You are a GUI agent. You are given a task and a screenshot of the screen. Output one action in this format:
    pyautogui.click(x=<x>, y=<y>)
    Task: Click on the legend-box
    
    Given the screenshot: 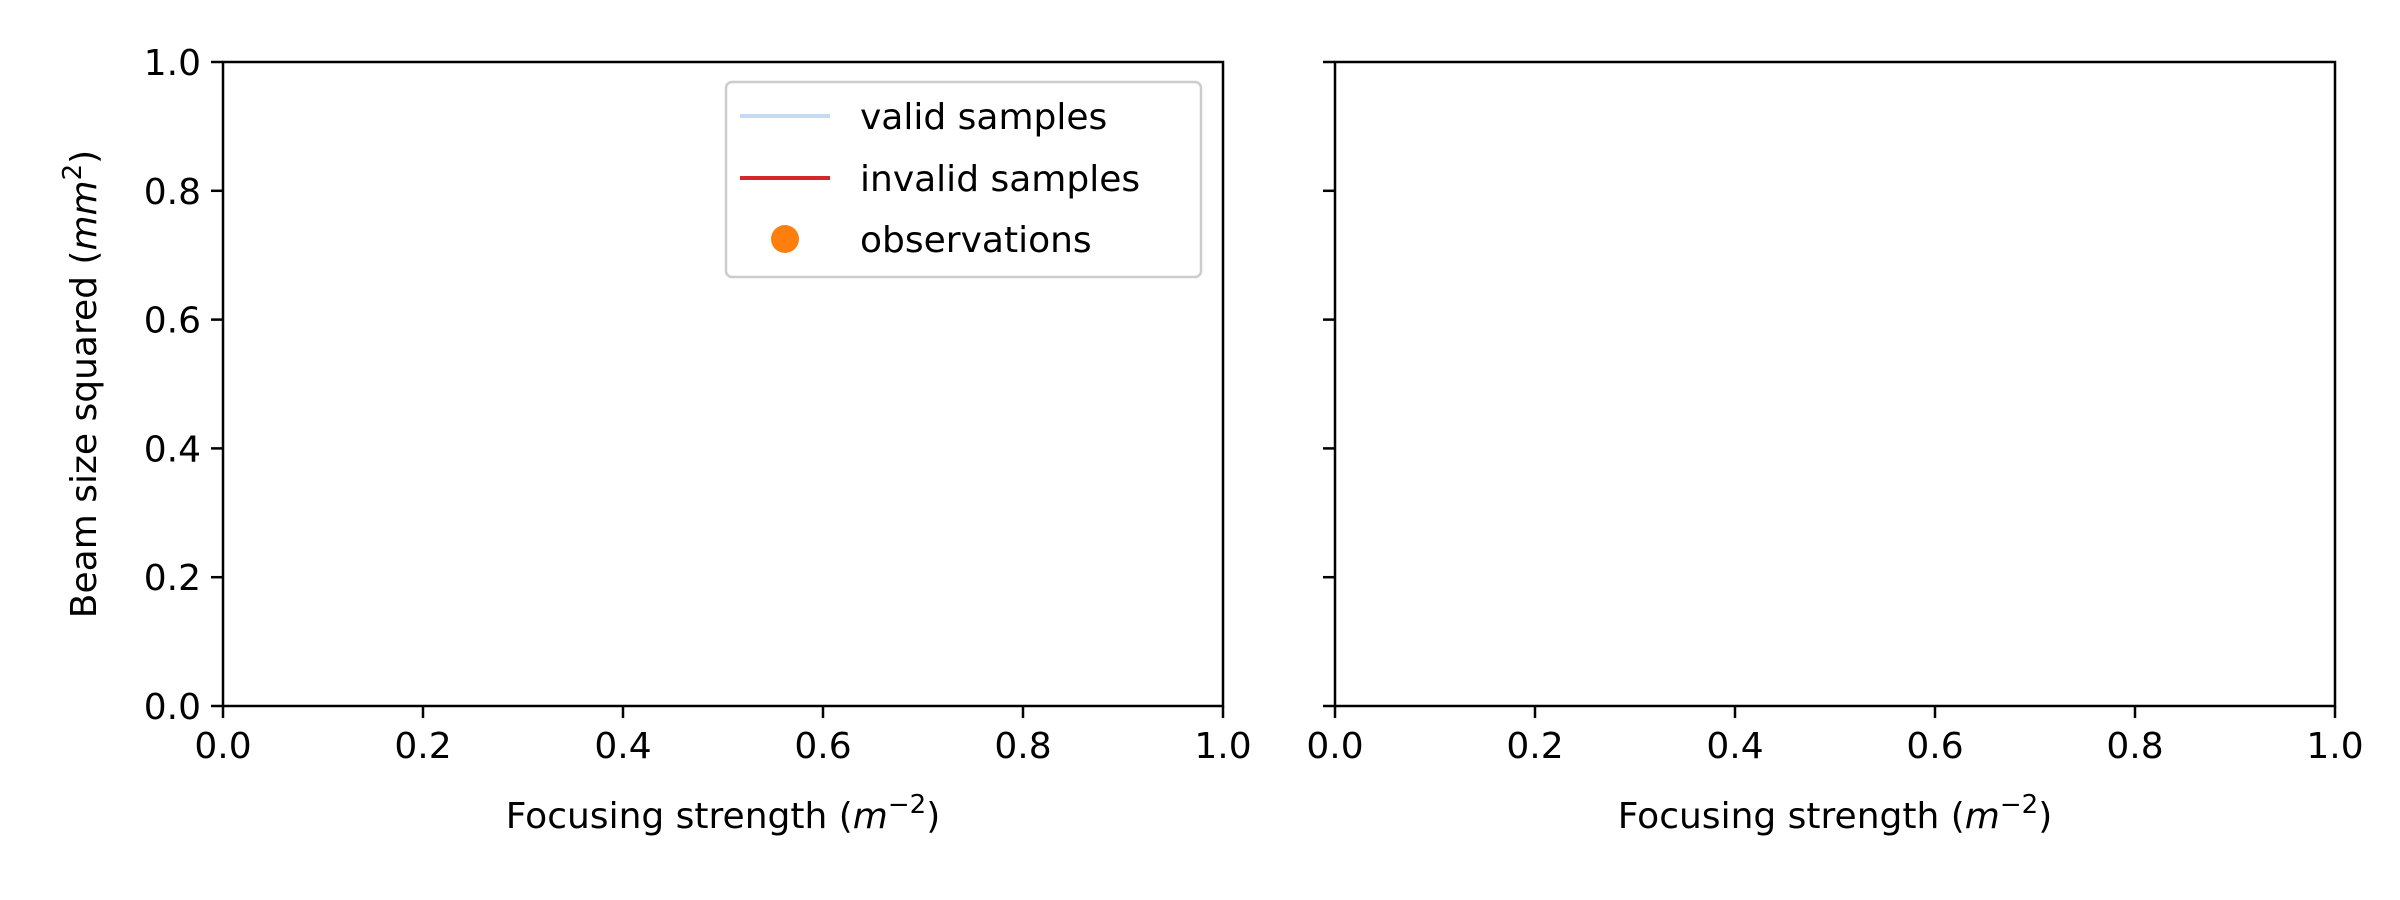 What is the action you would take?
    pyautogui.click(x=963, y=179)
    